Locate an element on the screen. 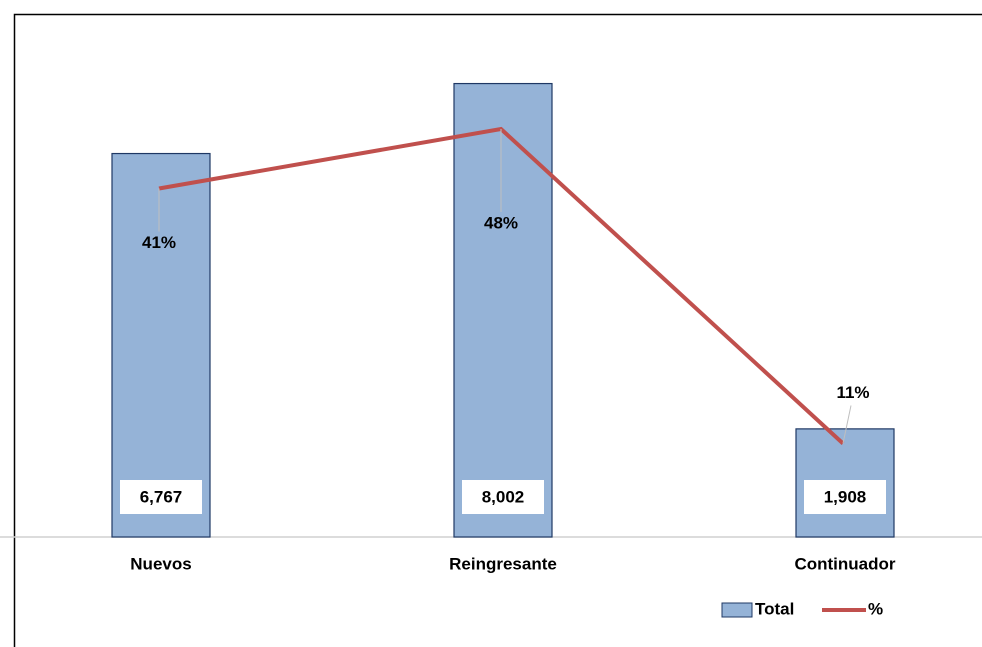 The height and width of the screenshot is (647, 982). data-label: 48% is located at coordinates (501, 222).